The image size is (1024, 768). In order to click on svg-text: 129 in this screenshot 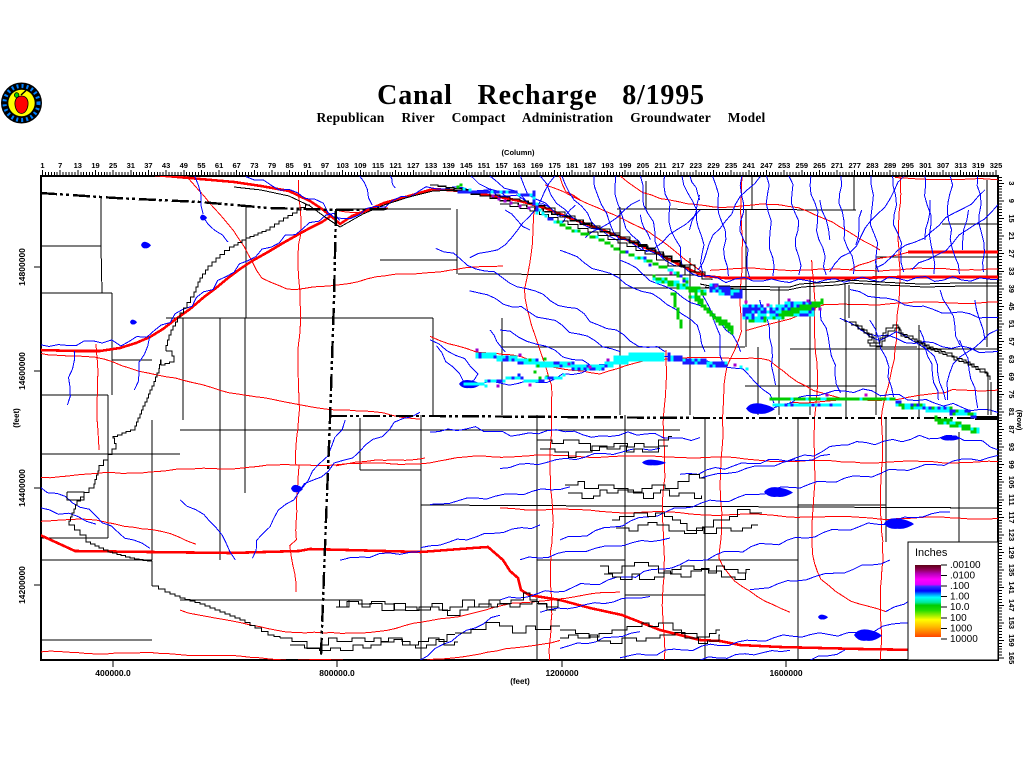, I will do `click(1011, 552)`.